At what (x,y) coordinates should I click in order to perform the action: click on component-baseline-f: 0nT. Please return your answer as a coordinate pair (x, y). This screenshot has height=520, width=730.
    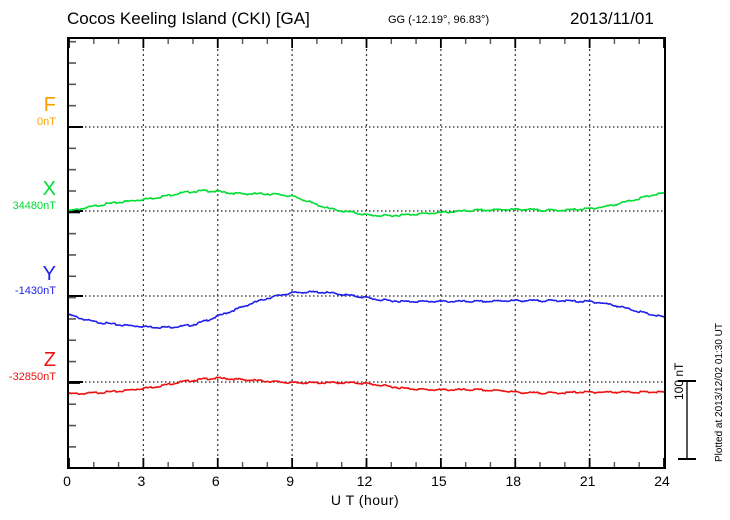
    Looking at the image, I should click on (46, 122).